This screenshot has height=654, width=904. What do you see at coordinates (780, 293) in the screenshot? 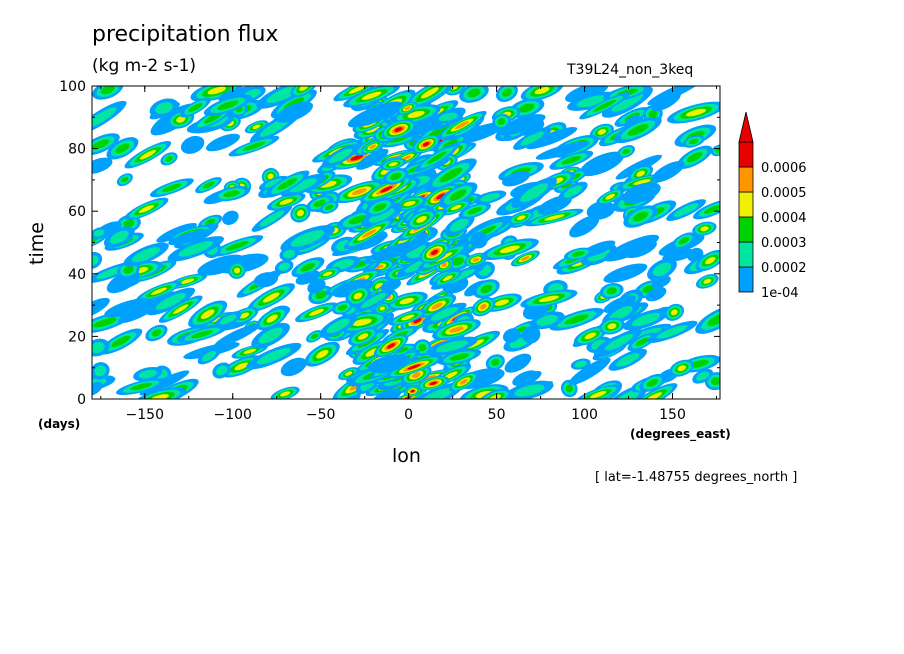
I see `colorbar-label: 1e-04` at bounding box center [780, 293].